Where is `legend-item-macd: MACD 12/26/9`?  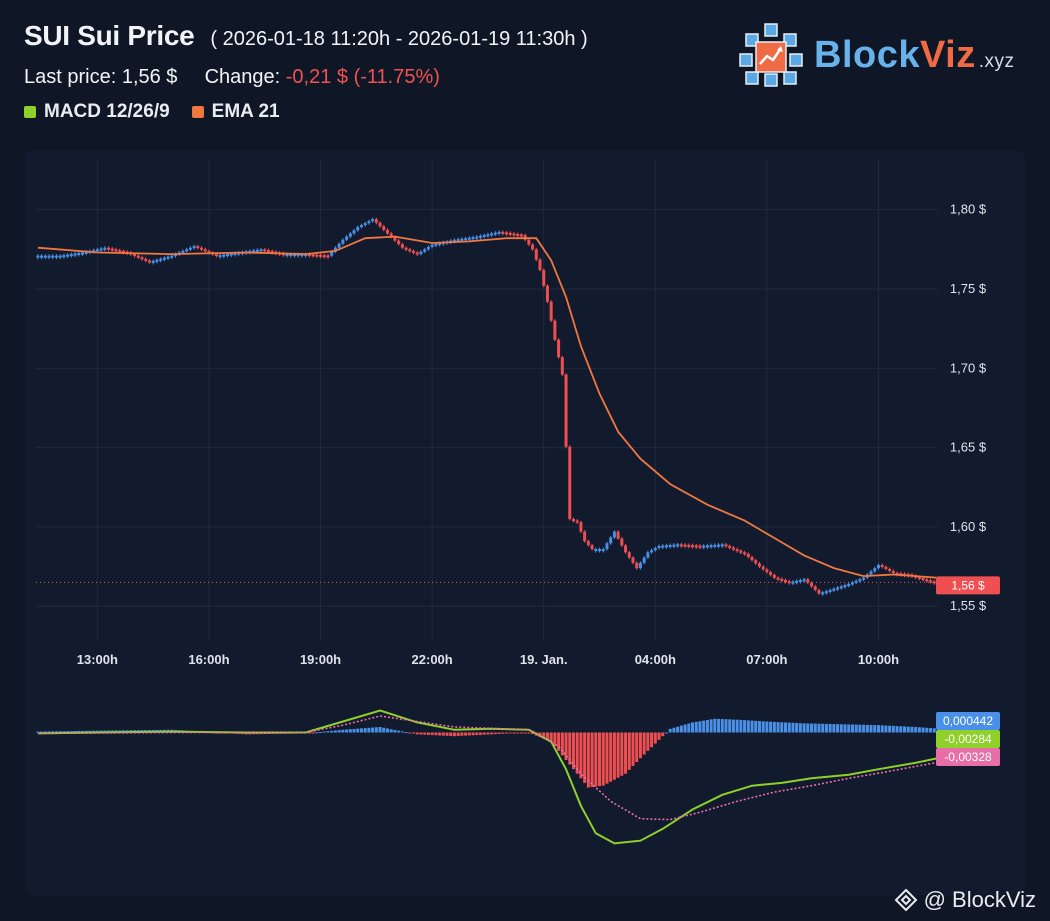
legend-item-macd: MACD 12/26/9 is located at coordinates (97, 112).